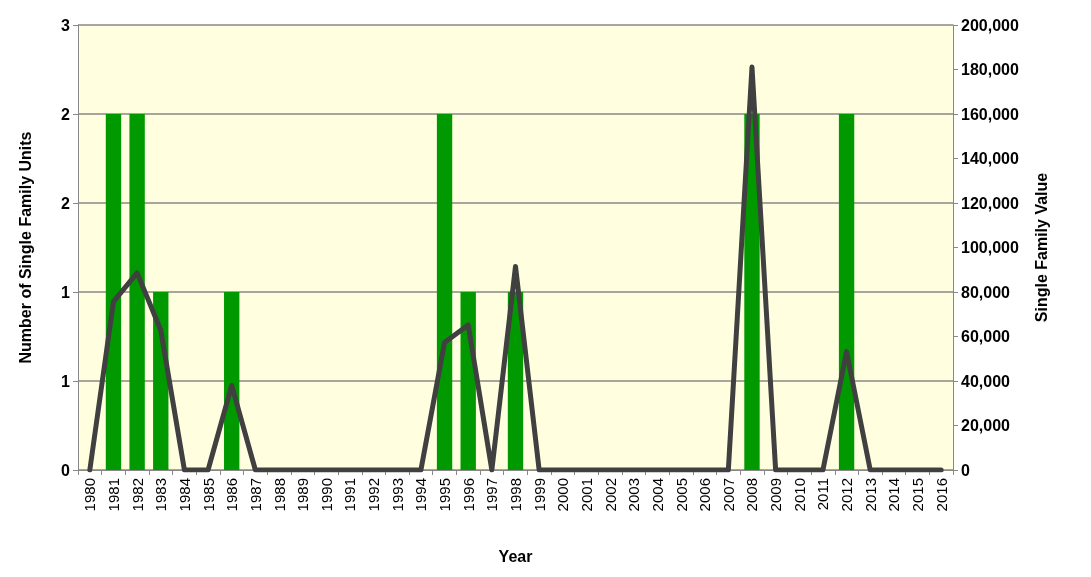 The image size is (1091, 577). I want to click on x-tick-label: 1990, so click(326, 495).